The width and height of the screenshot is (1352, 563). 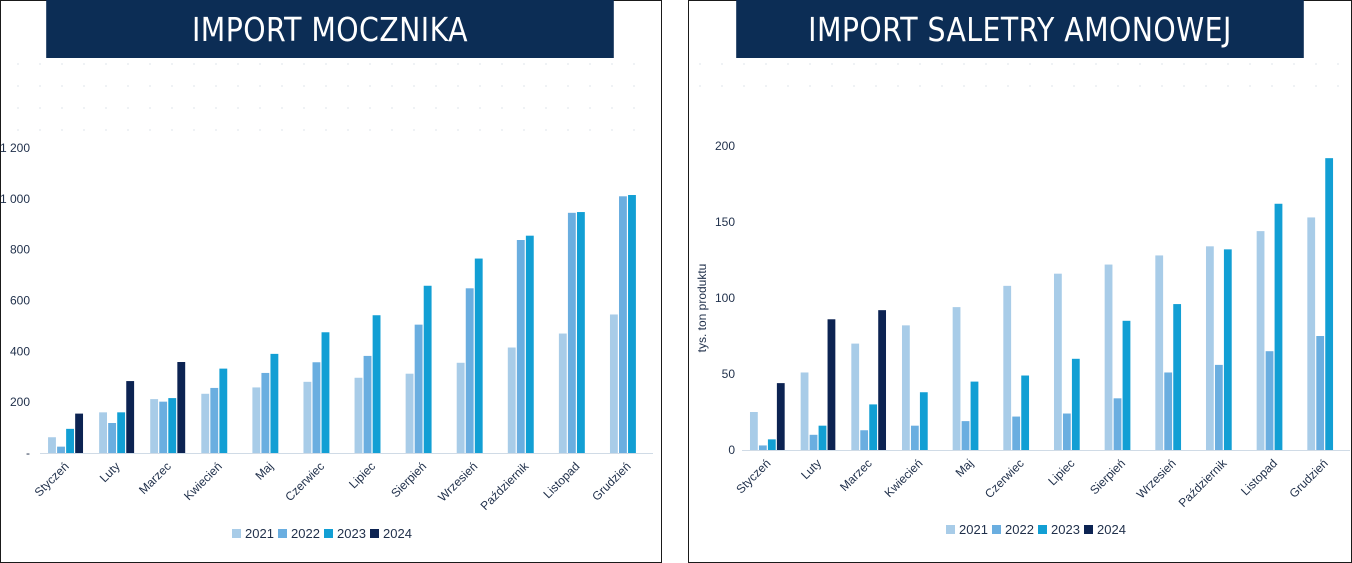 I want to click on x-tick-label: Maj, so click(x=965, y=468).